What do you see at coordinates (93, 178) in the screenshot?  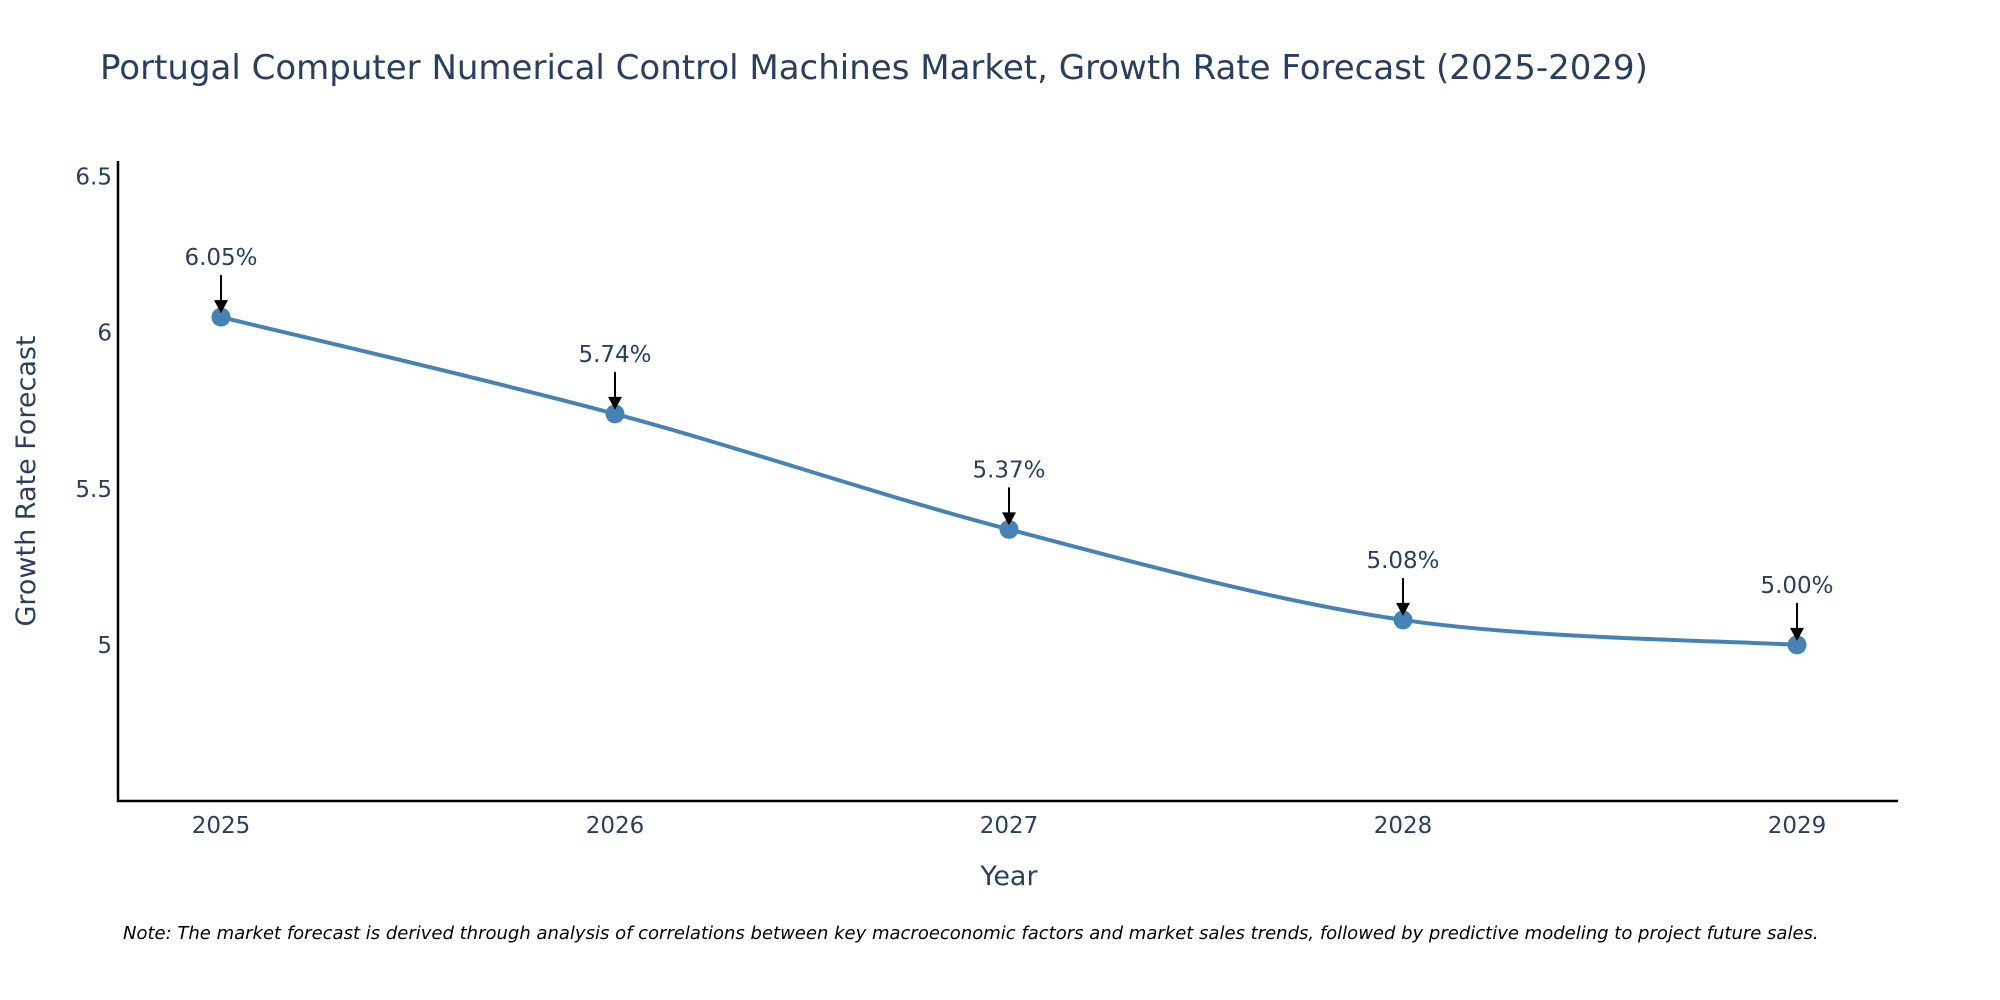 I see `y-tick-label: 6.5` at bounding box center [93, 178].